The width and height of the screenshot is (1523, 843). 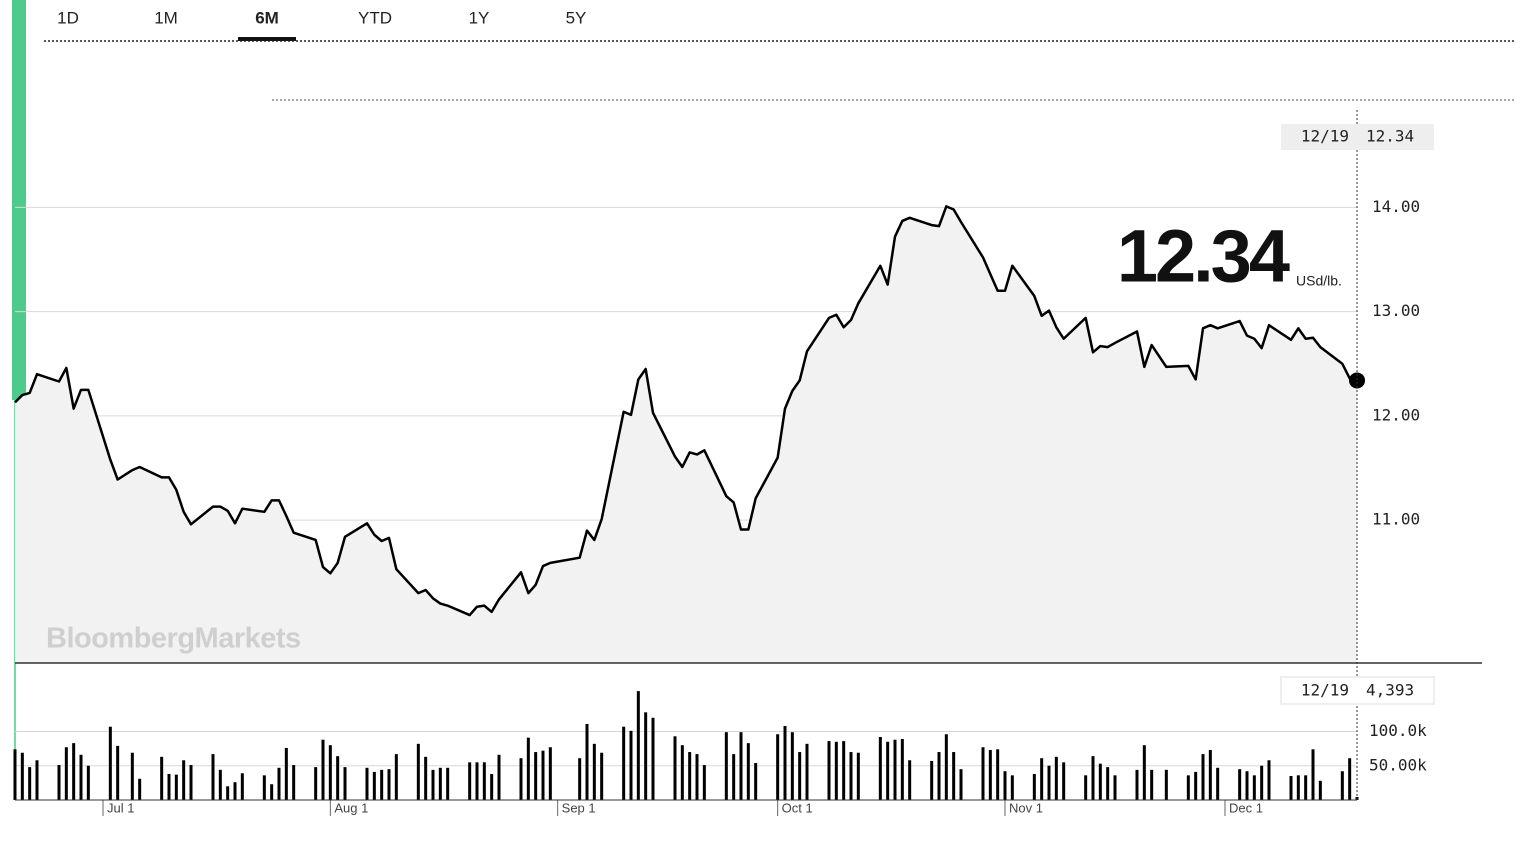 What do you see at coordinates (1357, 380) in the screenshot?
I see `last-point` at bounding box center [1357, 380].